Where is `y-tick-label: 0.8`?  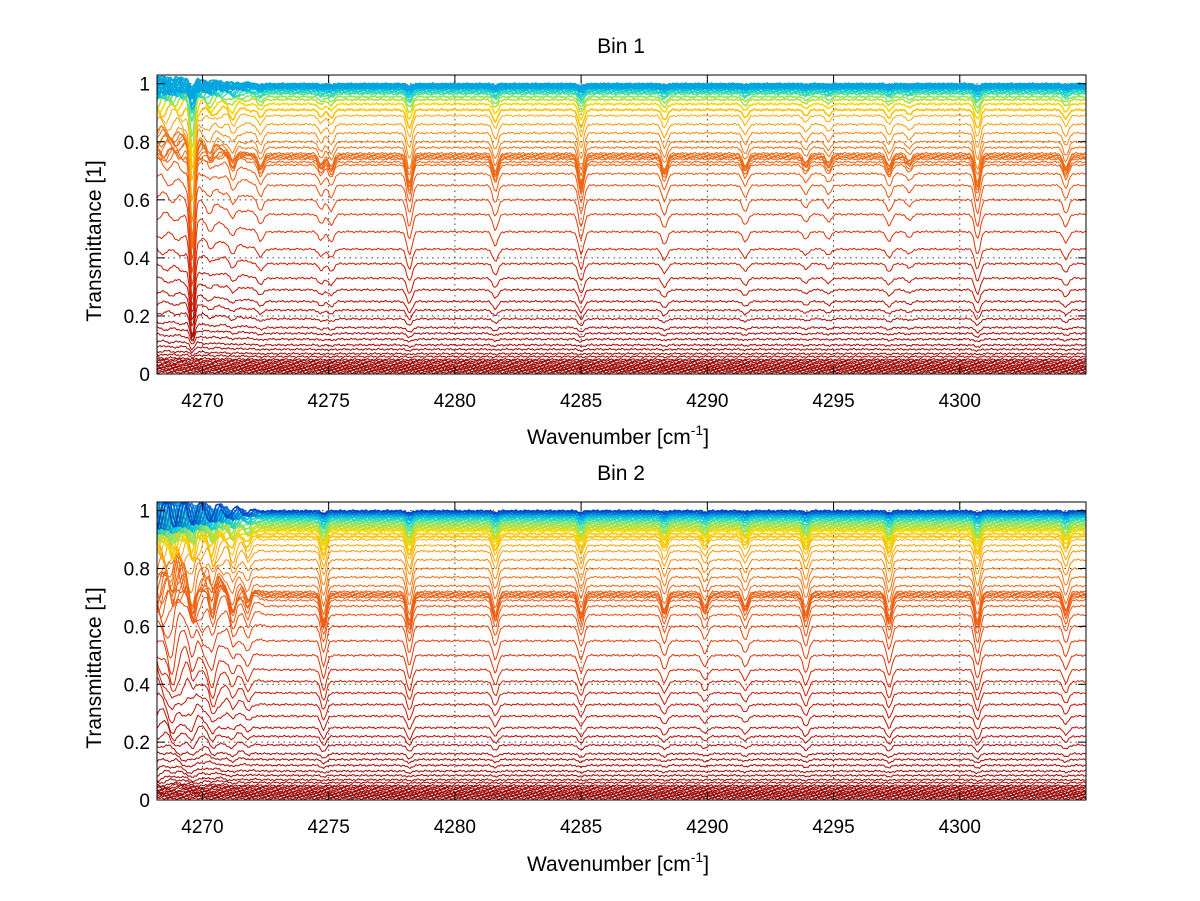
y-tick-label: 0.8 is located at coordinates (137, 570).